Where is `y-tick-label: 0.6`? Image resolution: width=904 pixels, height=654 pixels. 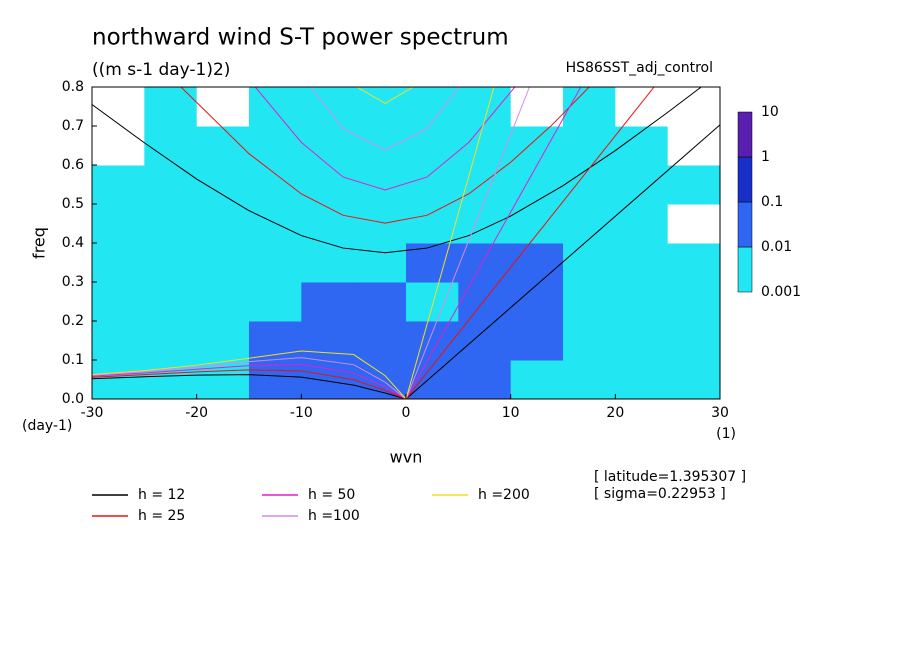
y-tick-label: 0.6 is located at coordinates (73, 165).